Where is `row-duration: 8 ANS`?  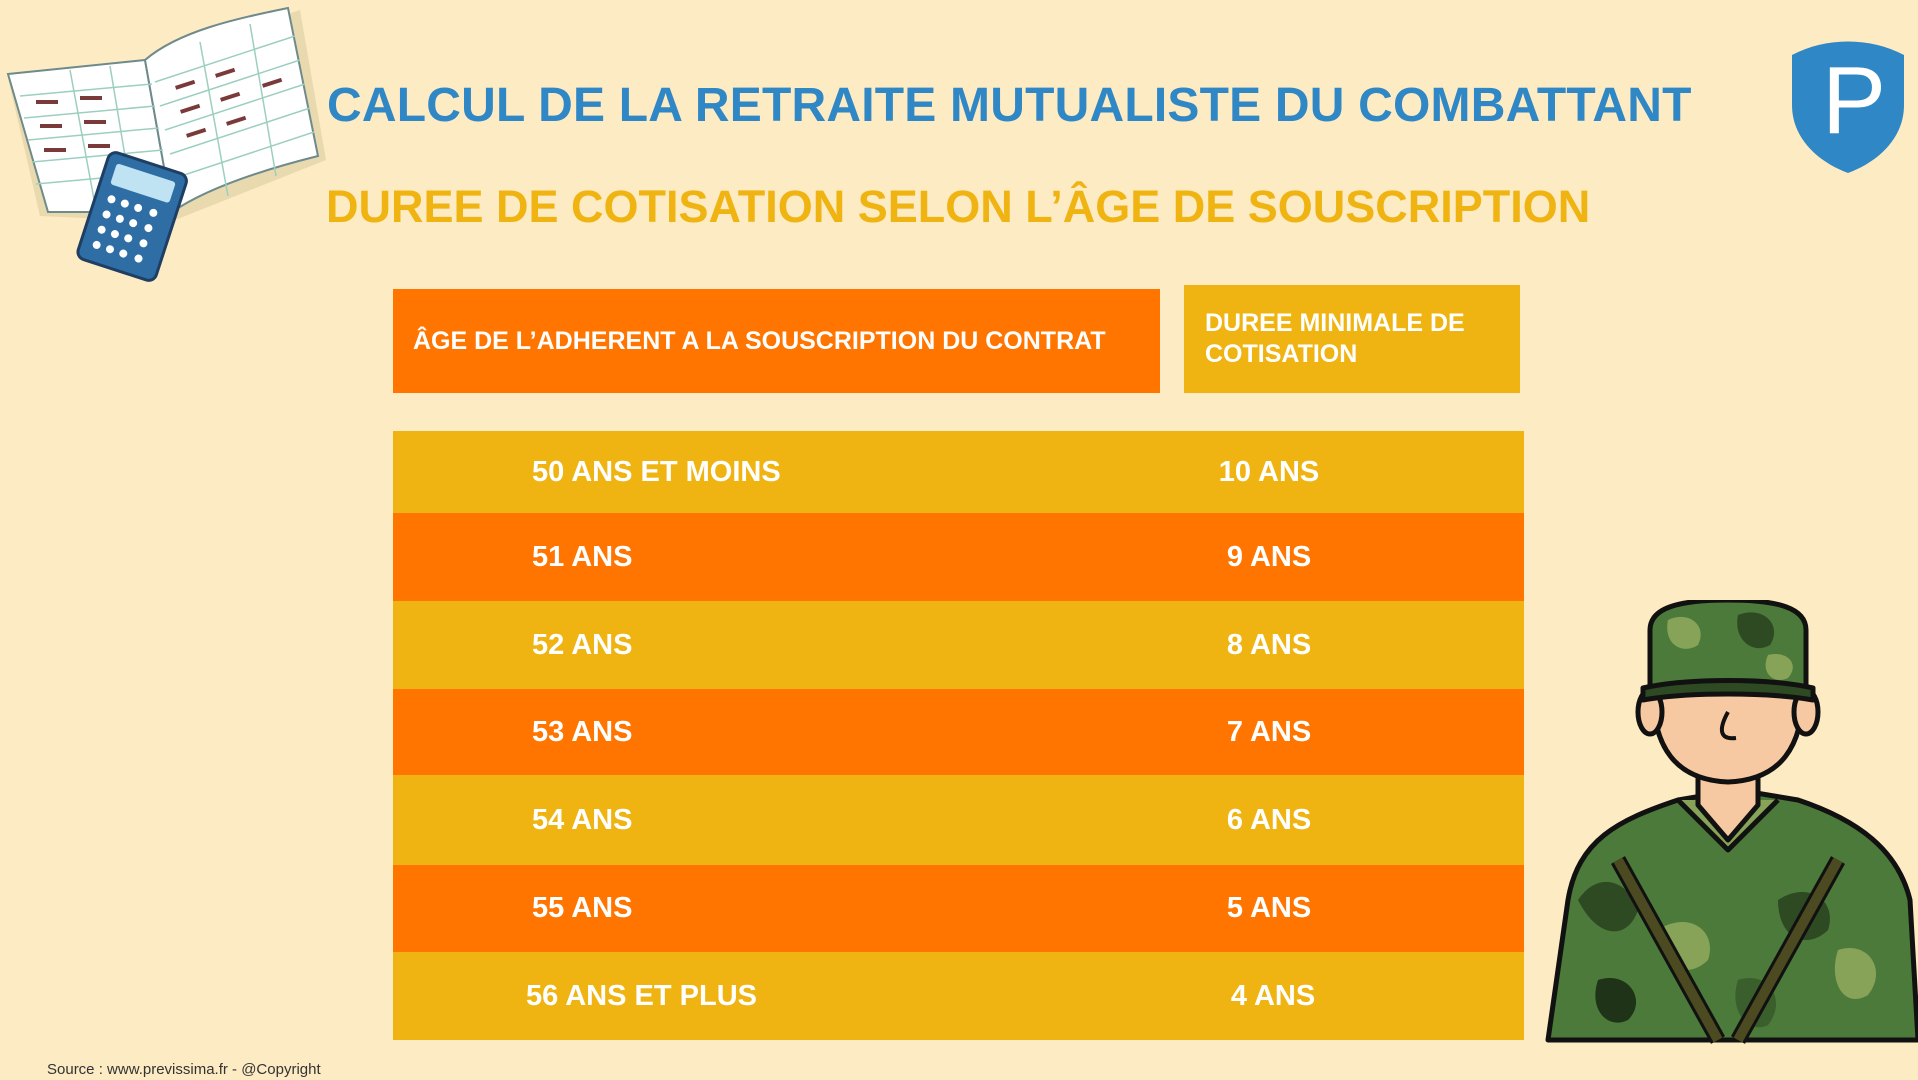
row-duration: 8 ANS is located at coordinates (1269, 644).